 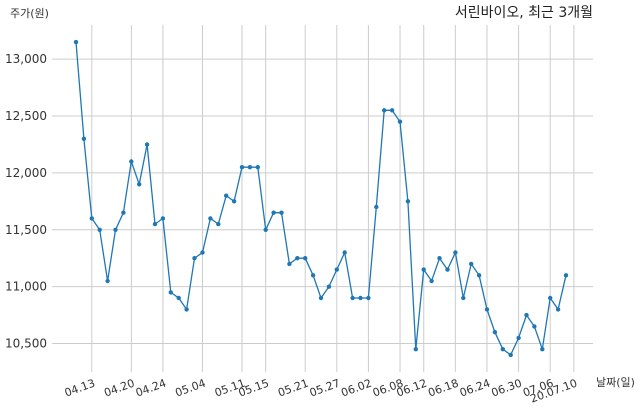 What do you see at coordinates (26, 116) in the screenshot?
I see `y-tick-label: 12,500` at bounding box center [26, 116].